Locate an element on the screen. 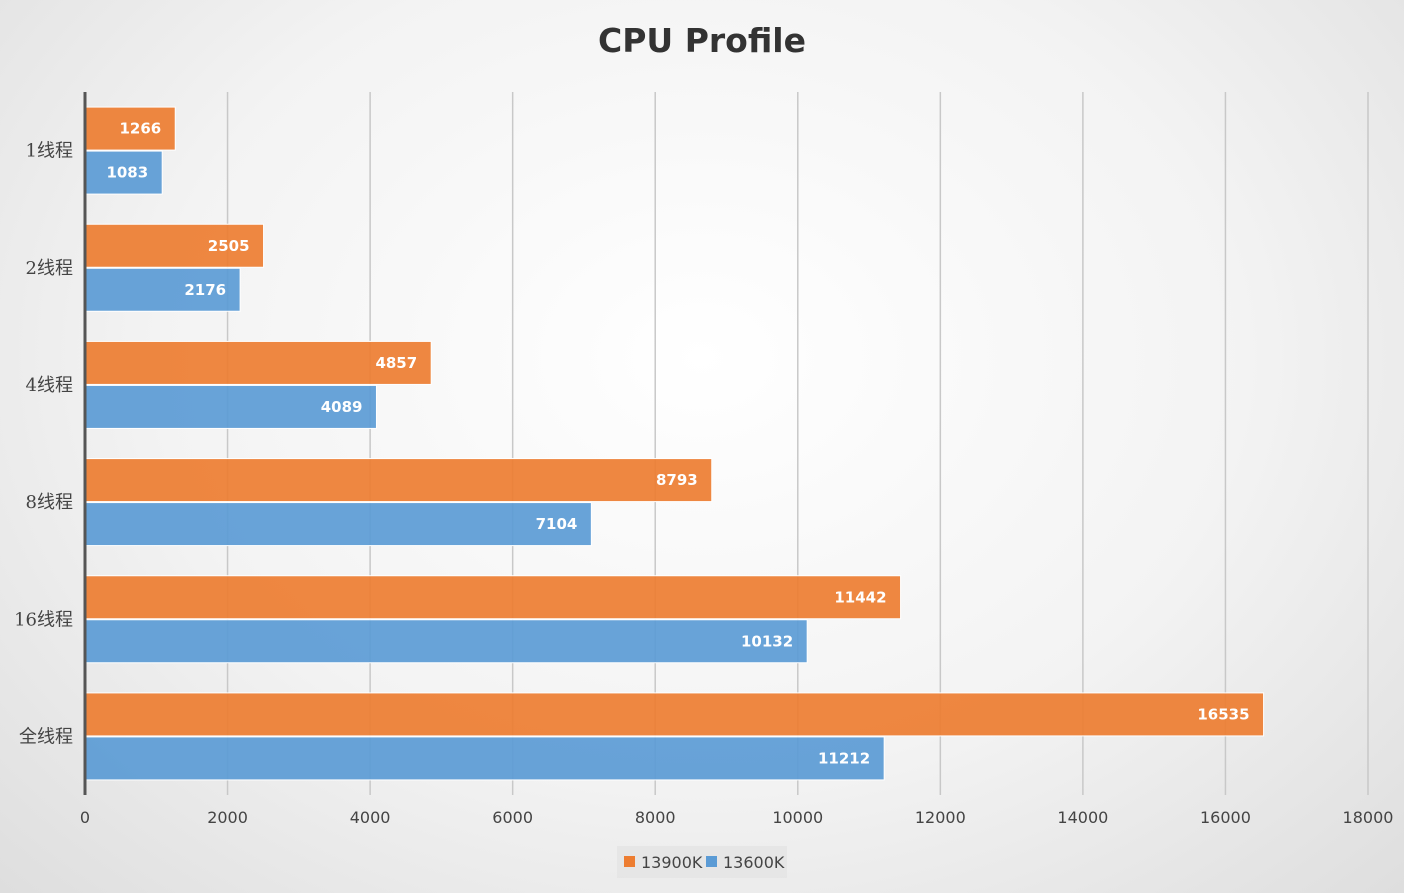 The height and width of the screenshot is (893, 1404). data-label: 4857 is located at coordinates (396, 363).